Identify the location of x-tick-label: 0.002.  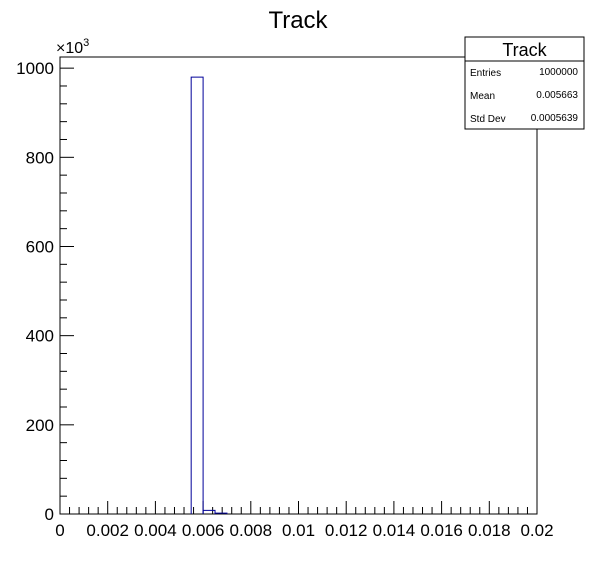
(107, 530).